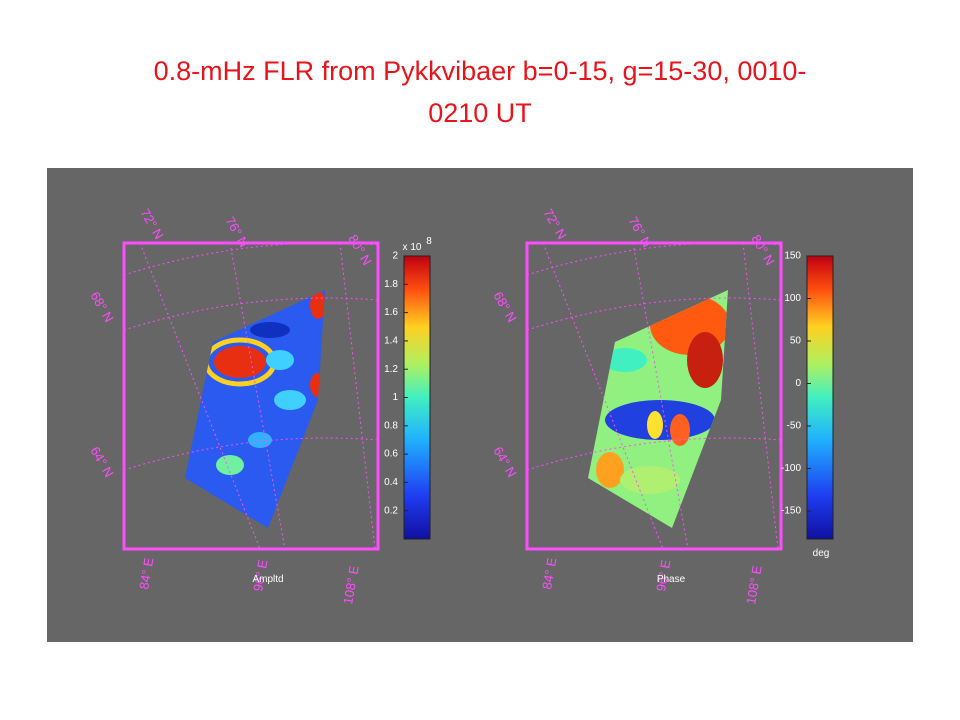  I want to click on colorbar-tick-label: 1.6, so click(391, 312).